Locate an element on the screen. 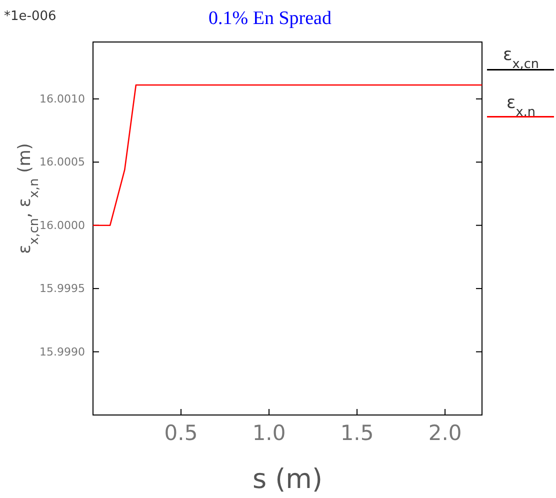 Image resolution: width=556 pixels, height=498 pixels. x-axis-title: s (m) is located at coordinates (287, 479).